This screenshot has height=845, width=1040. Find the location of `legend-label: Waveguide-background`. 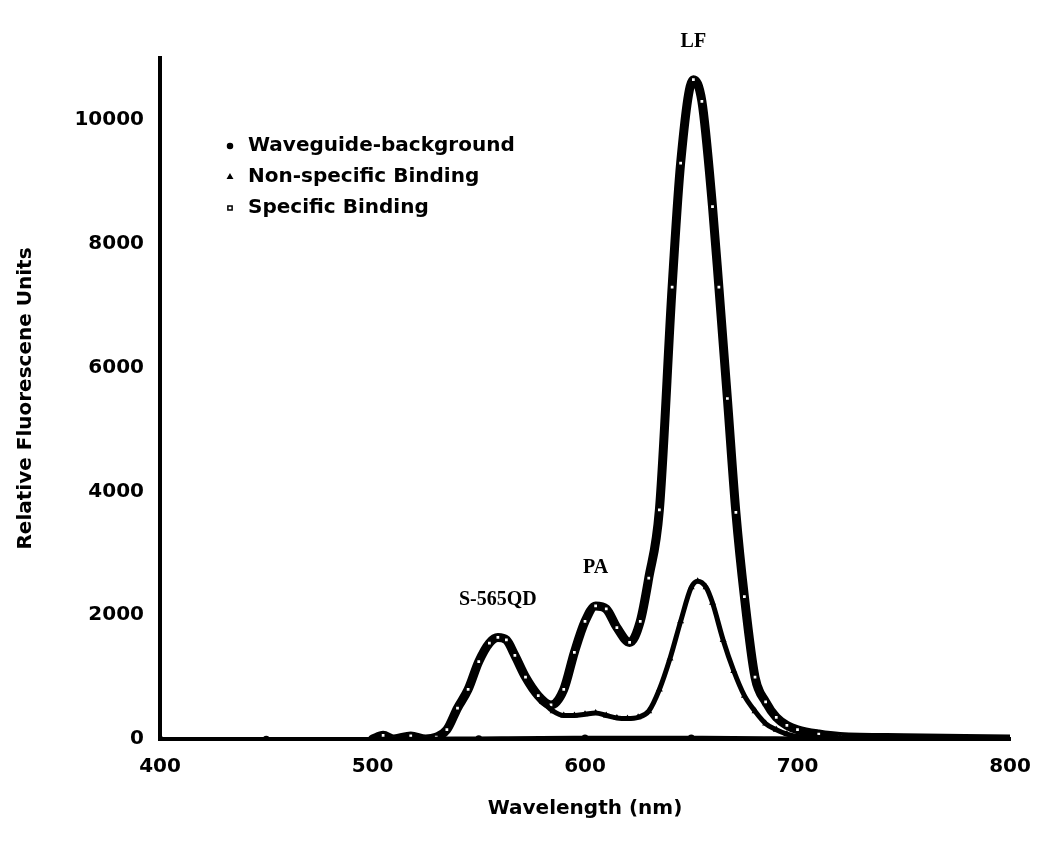

legend-label: Waveguide-background is located at coordinates (381, 144).